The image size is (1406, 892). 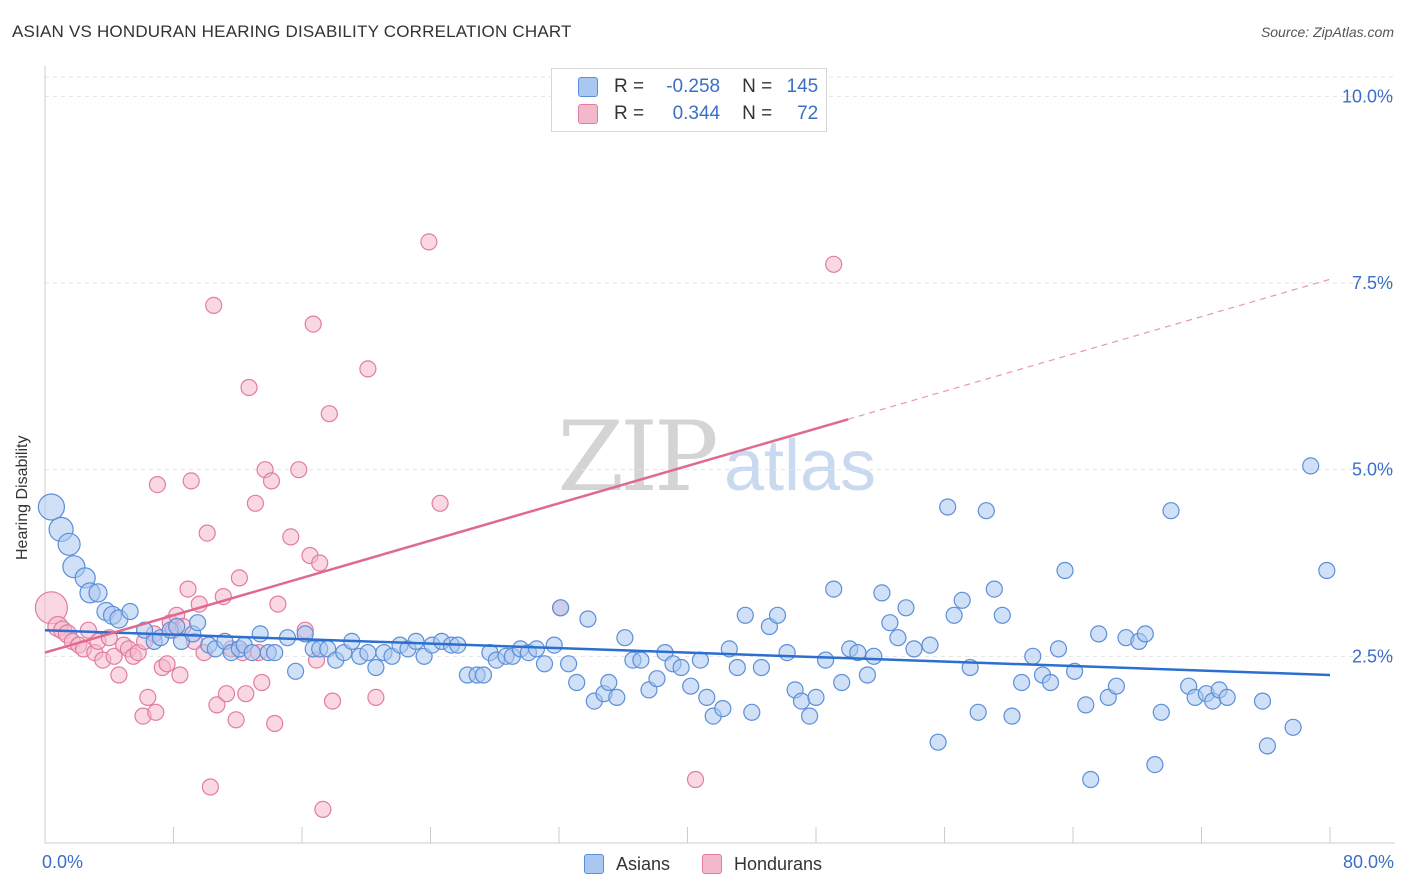 I want to click on legend-item-hondurans: Hondurans, so click(x=762, y=864).